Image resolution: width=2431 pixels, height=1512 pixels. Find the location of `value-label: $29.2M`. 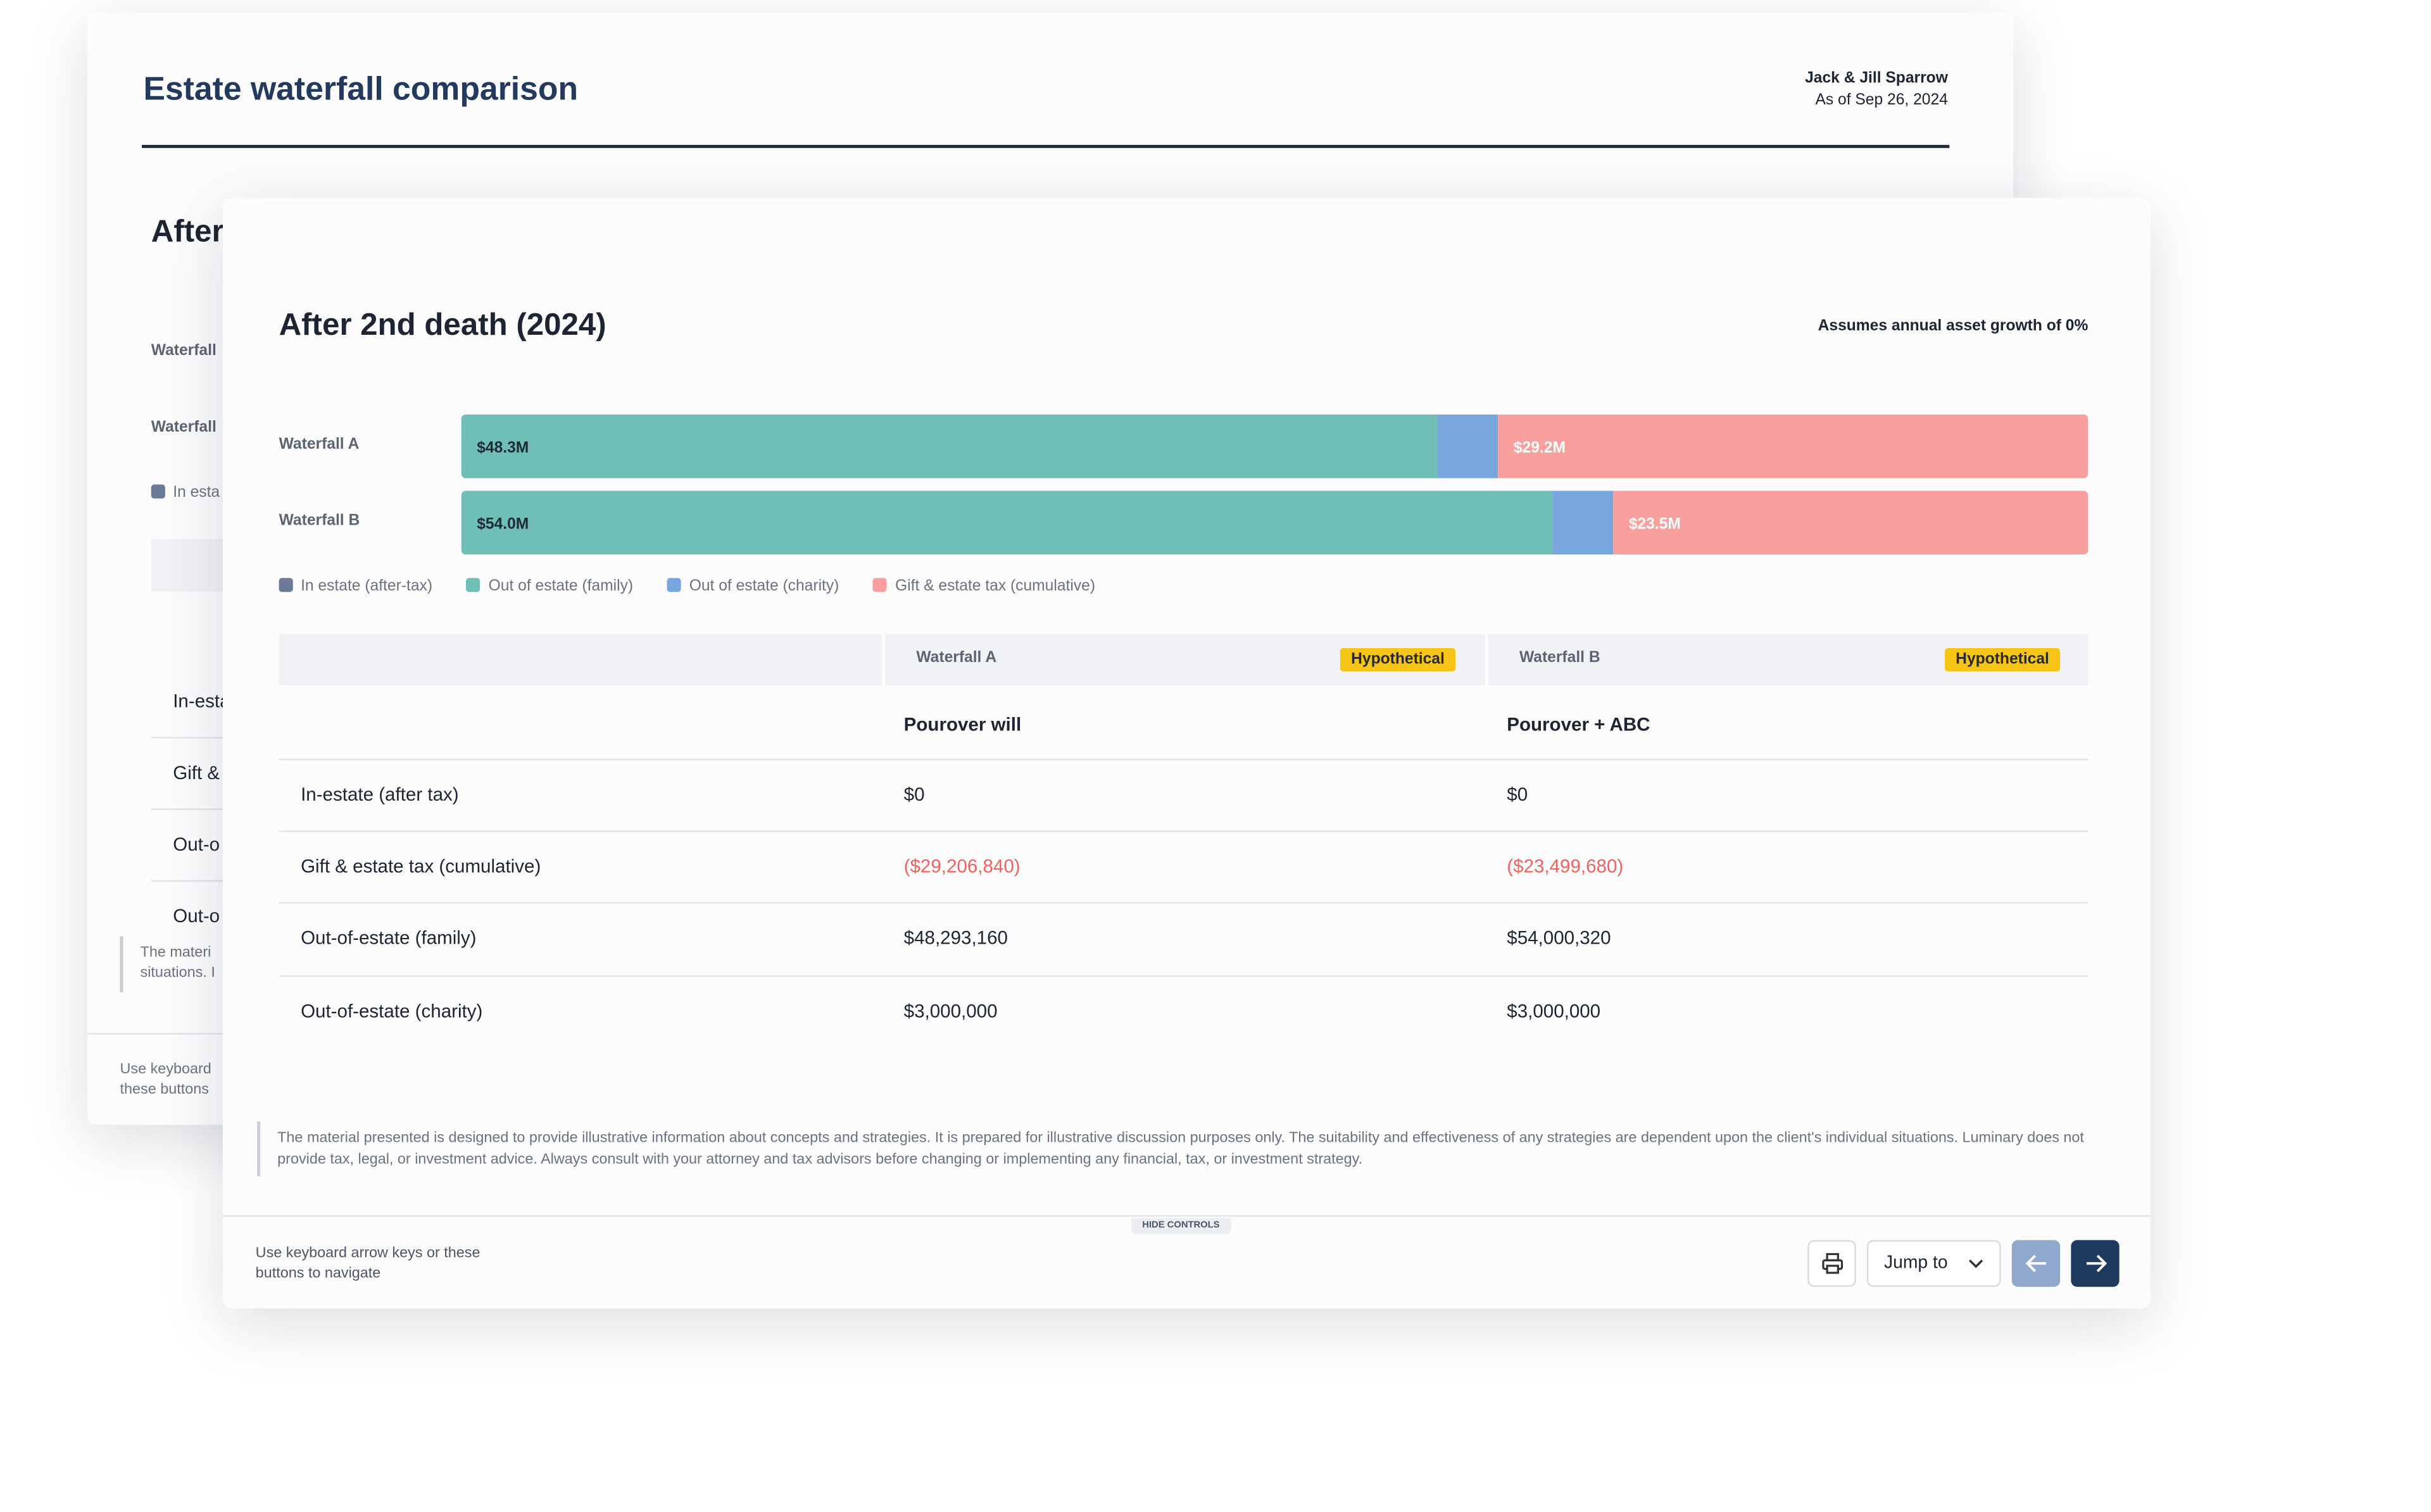

value-label: $29.2M is located at coordinates (1540, 447).